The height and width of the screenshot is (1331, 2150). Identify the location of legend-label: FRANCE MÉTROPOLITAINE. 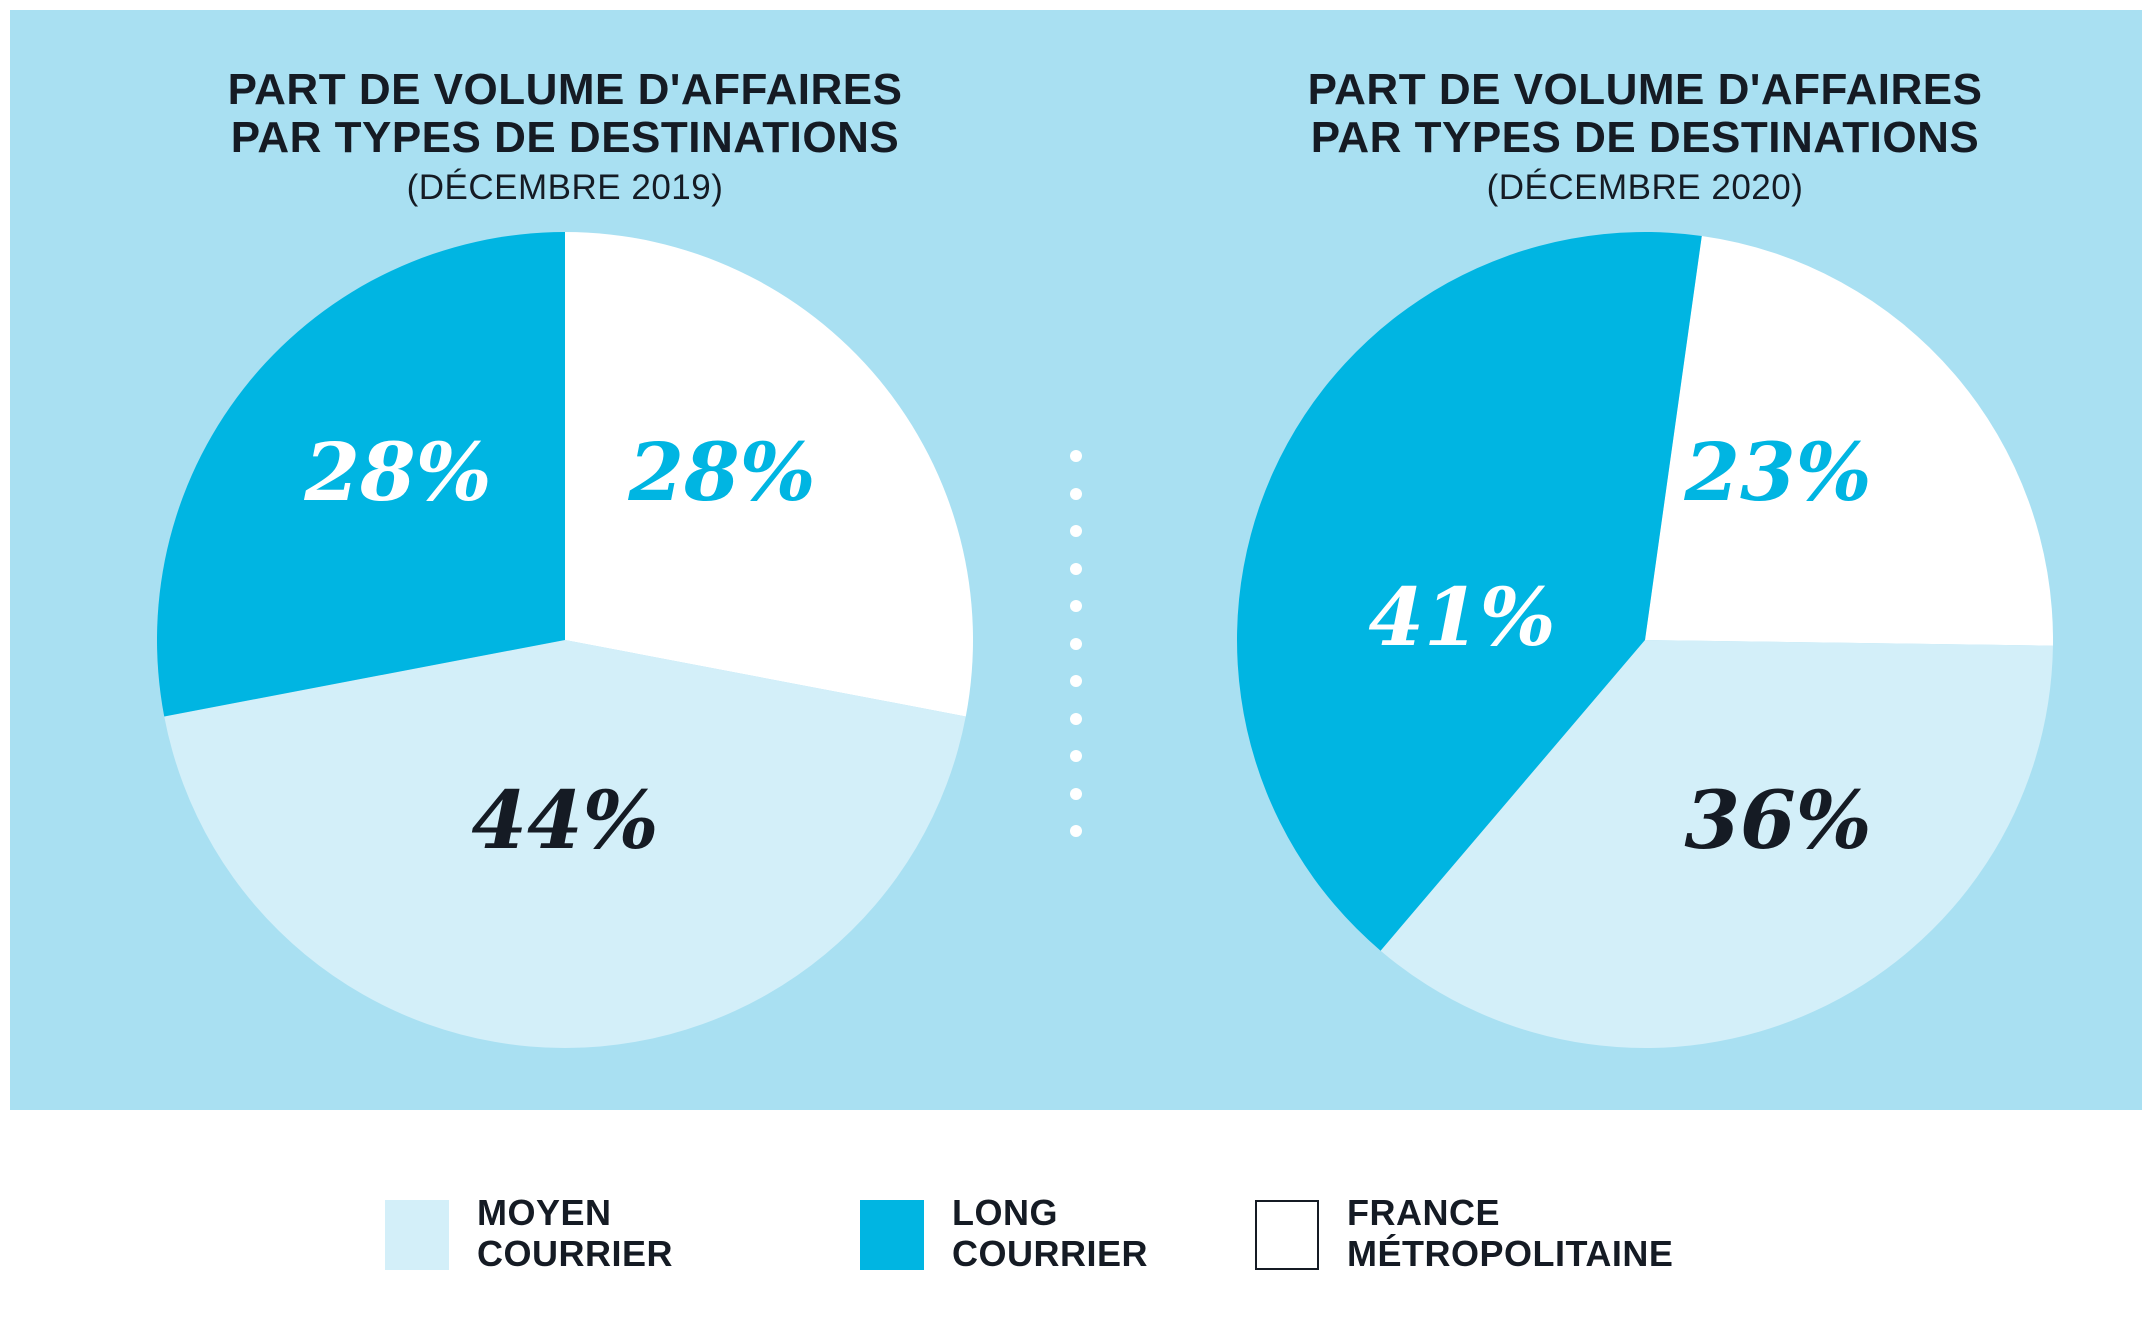
(1510, 1233).